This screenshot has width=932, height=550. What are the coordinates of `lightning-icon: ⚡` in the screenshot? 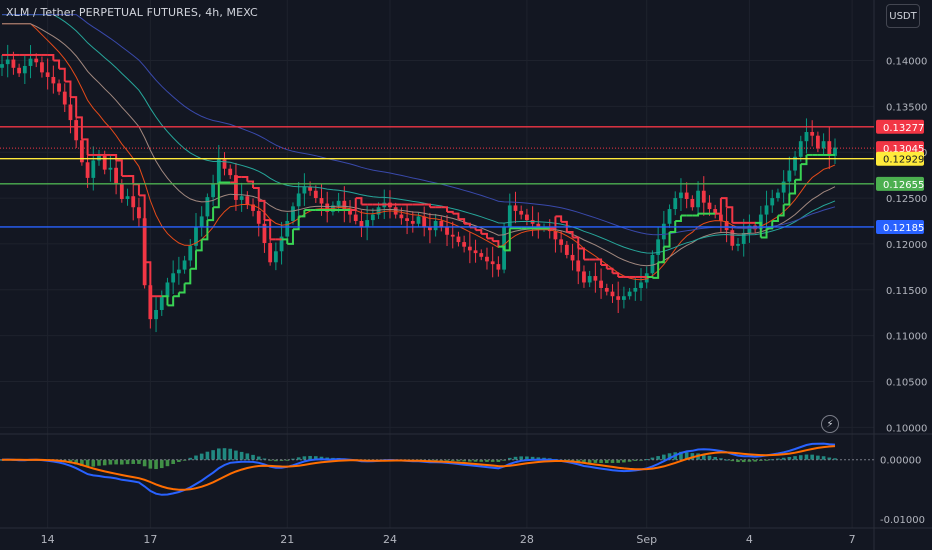 It's located at (830, 424).